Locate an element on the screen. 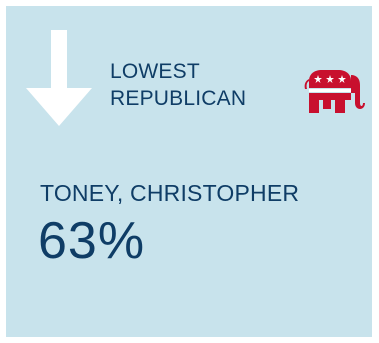 This screenshot has width=379, height=343. candidate-name: TONEY, CHRISTOPHER is located at coordinates (170, 193).